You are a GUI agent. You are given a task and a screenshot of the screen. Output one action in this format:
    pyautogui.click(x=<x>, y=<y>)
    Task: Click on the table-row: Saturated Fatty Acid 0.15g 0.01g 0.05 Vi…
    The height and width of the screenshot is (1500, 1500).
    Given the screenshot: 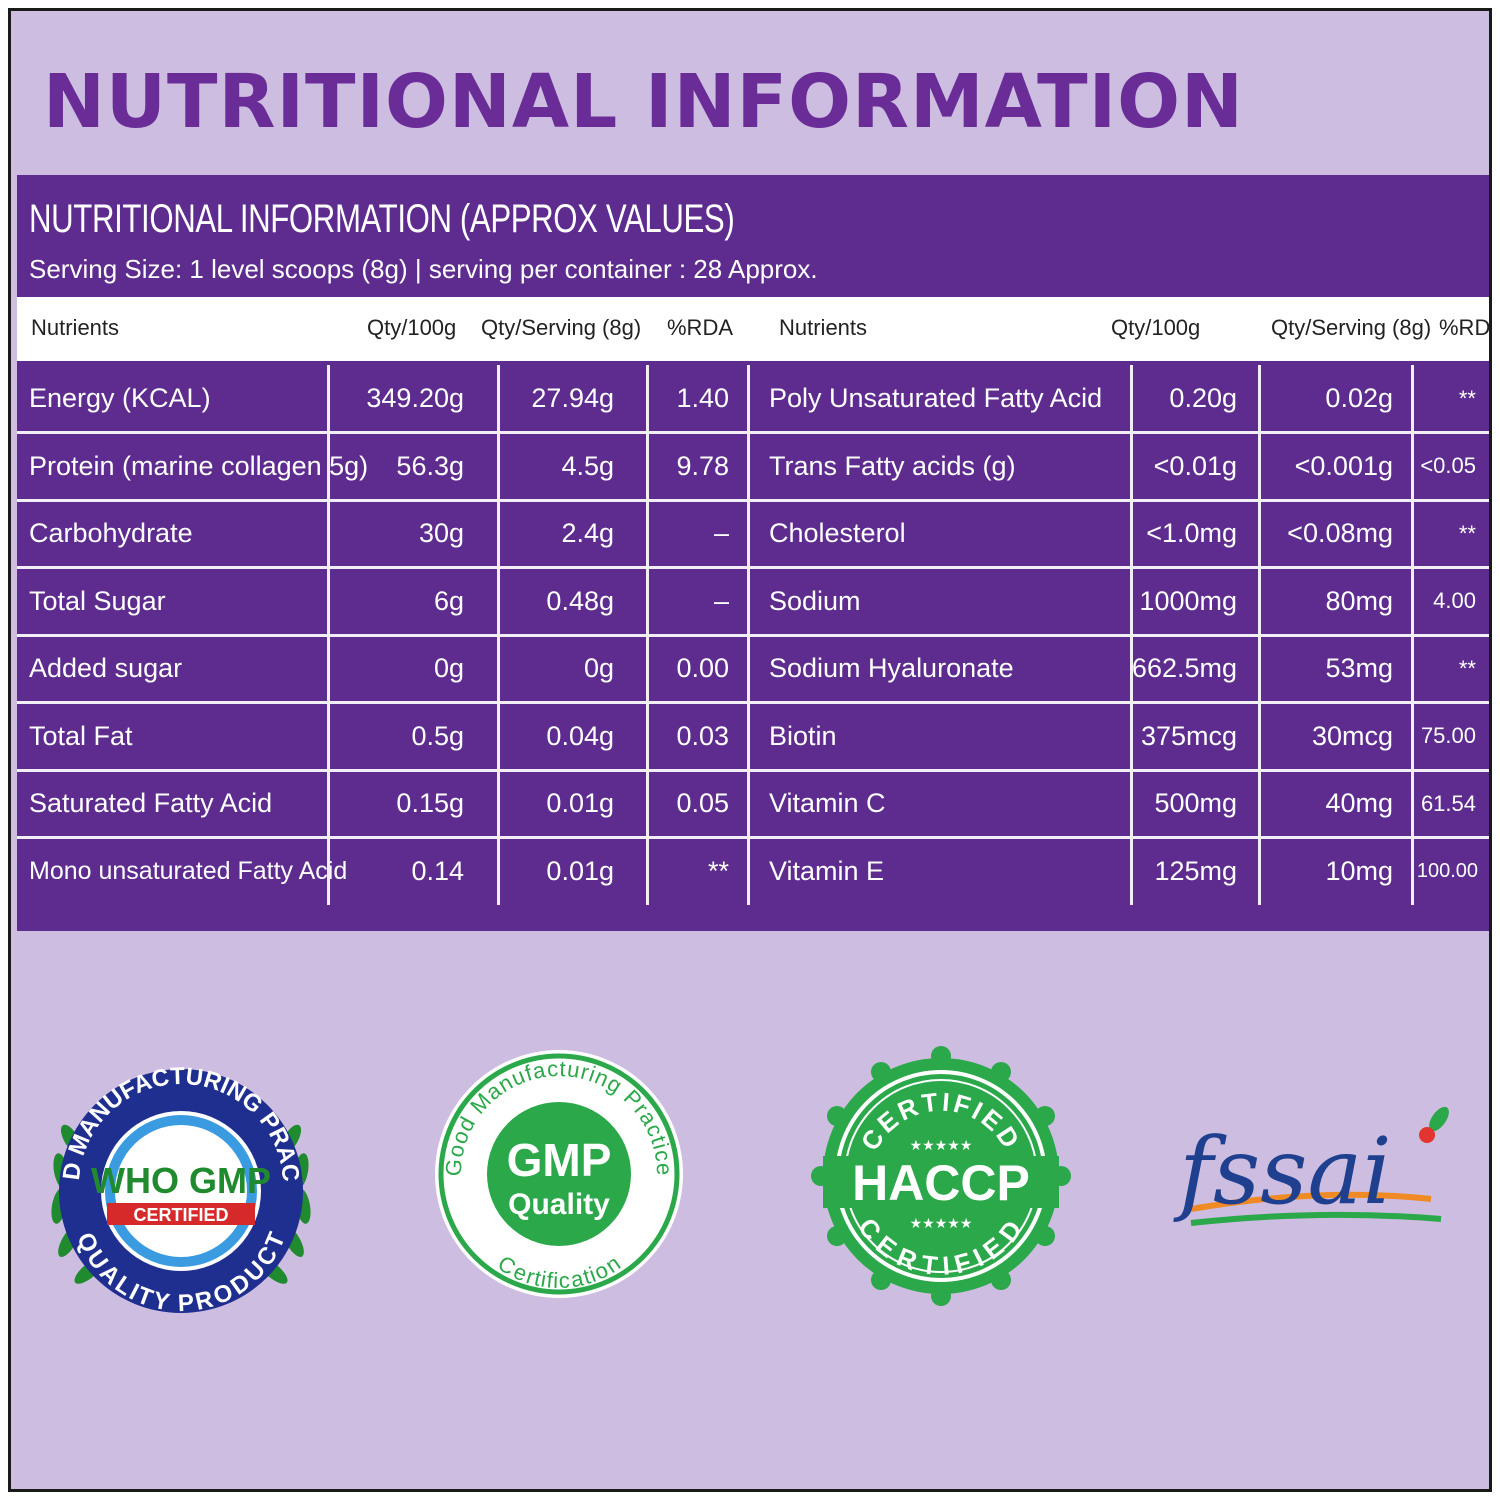 What is the action you would take?
    pyautogui.click(x=753, y=804)
    